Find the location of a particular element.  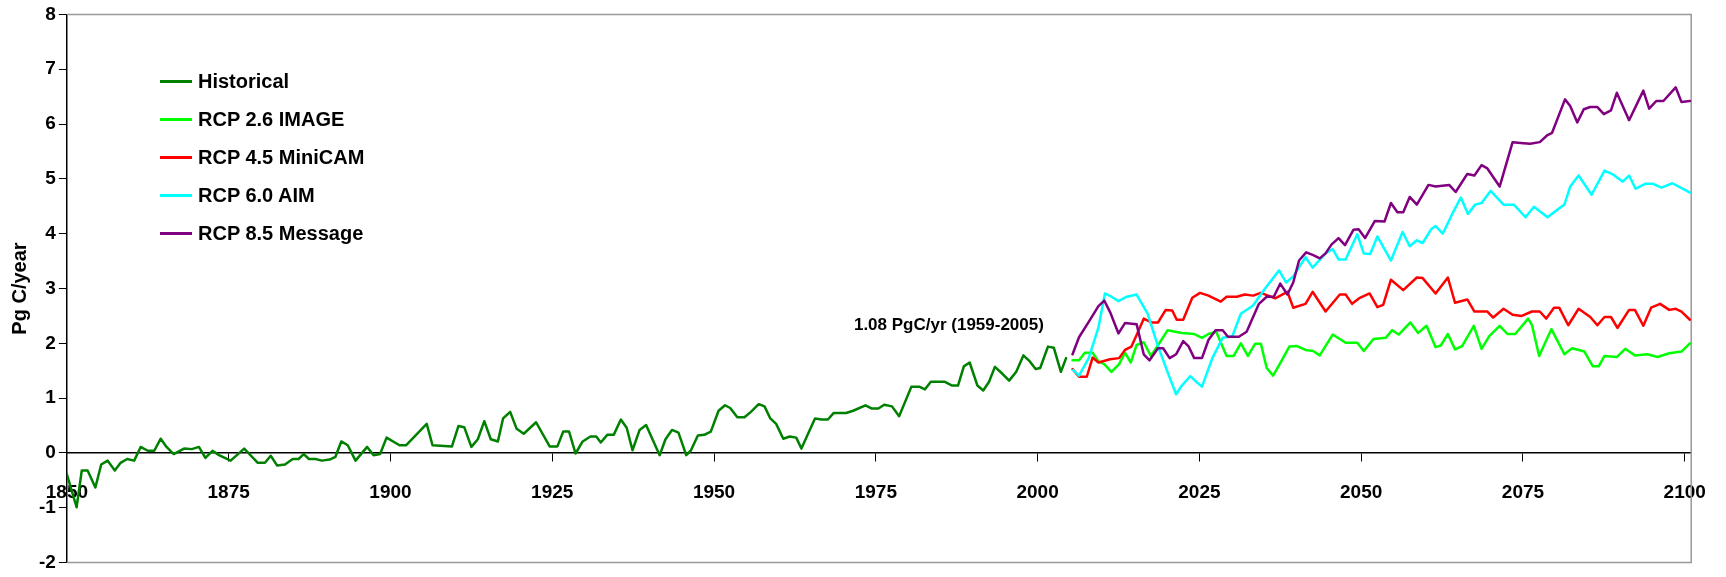

y-tick-label: 4 is located at coordinates (51, 232).